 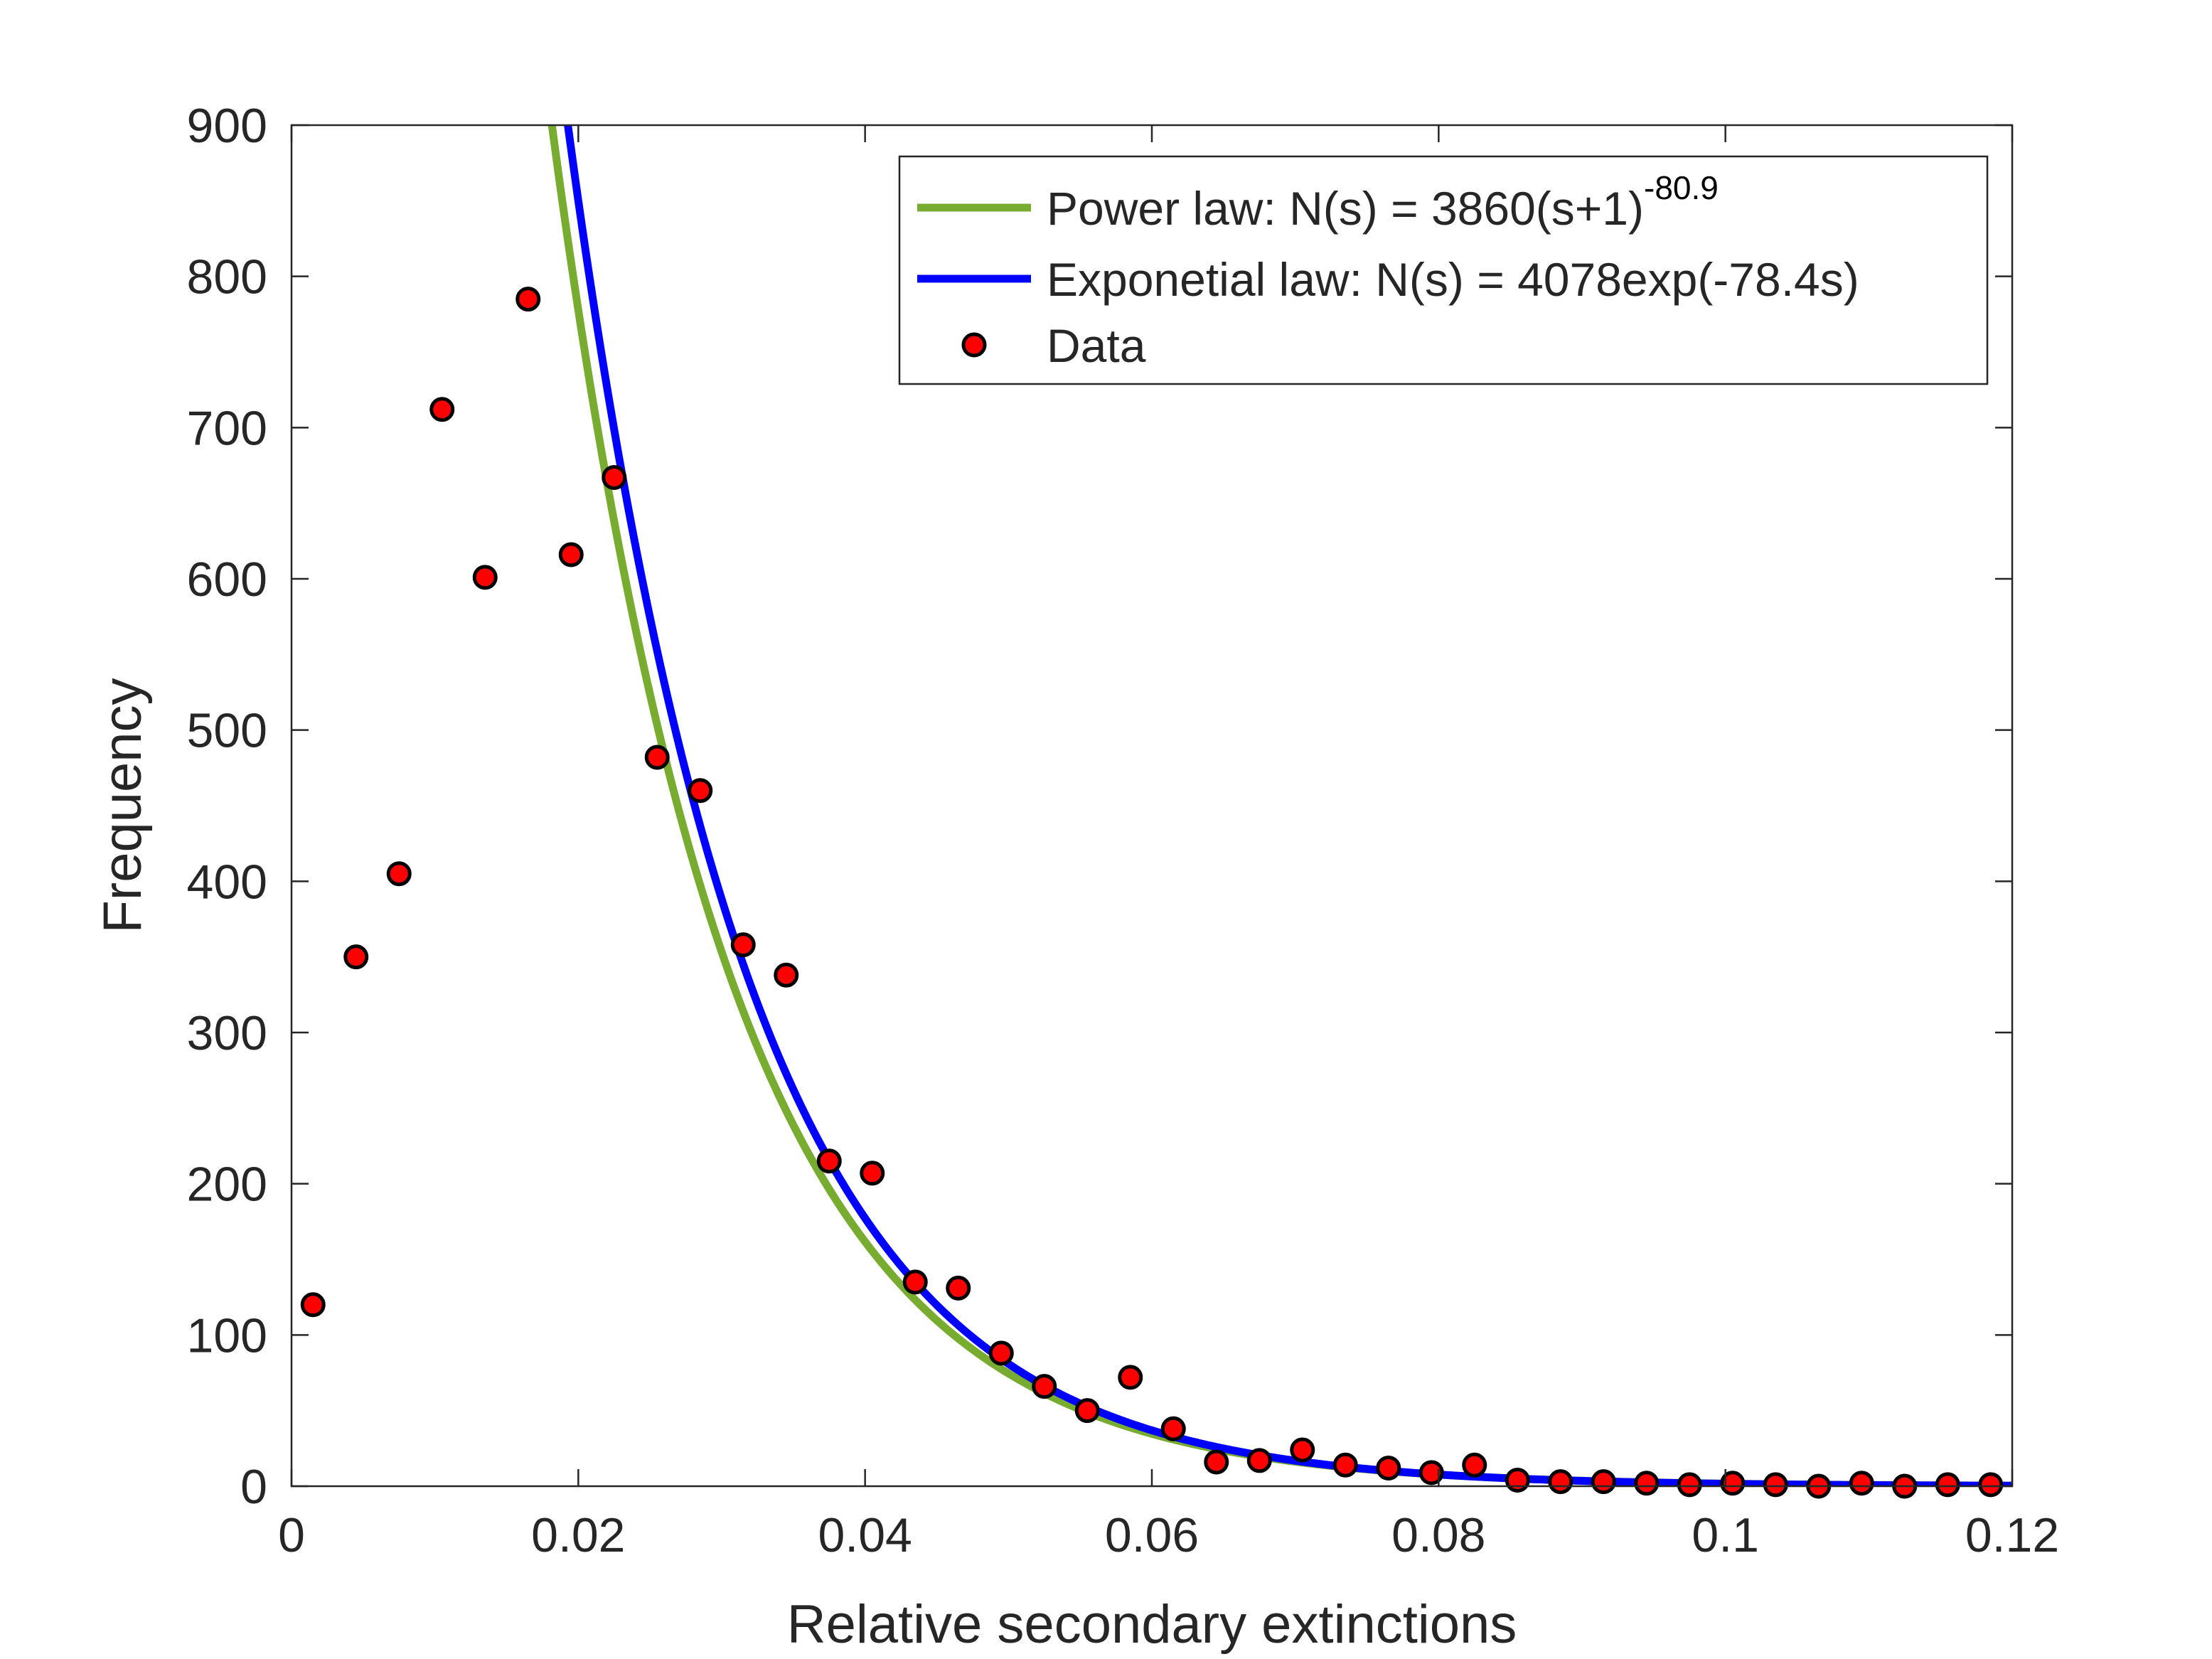 I want to click on x-tick-label: 0.06, so click(x=1152, y=1535).